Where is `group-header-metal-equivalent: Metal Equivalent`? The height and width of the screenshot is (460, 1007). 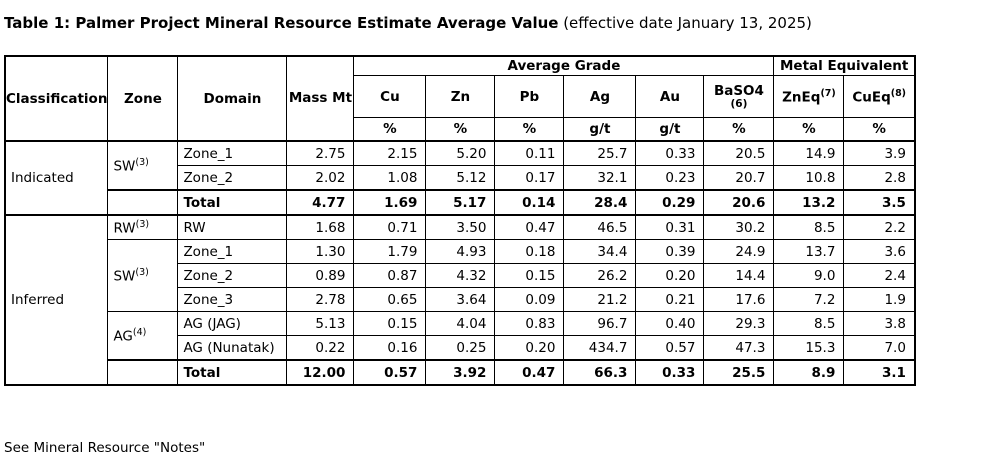
group-header-metal-equivalent: Metal Equivalent is located at coordinates (844, 65).